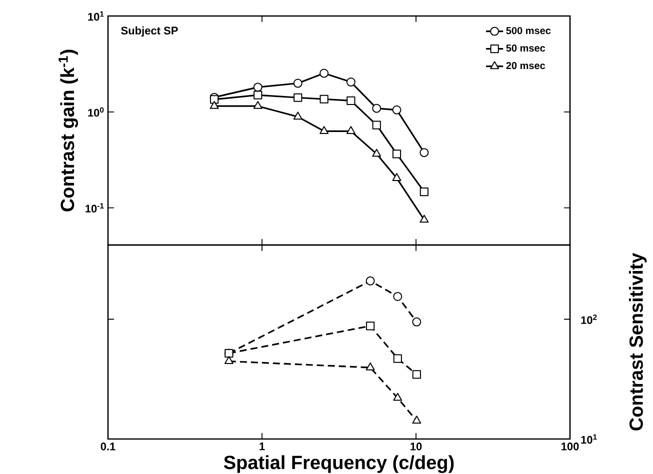 Image resolution: width=653 pixels, height=474 pixels. Describe the element at coordinates (416, 446) in the screenshot. I see `x-tick-label: 10` at that location.